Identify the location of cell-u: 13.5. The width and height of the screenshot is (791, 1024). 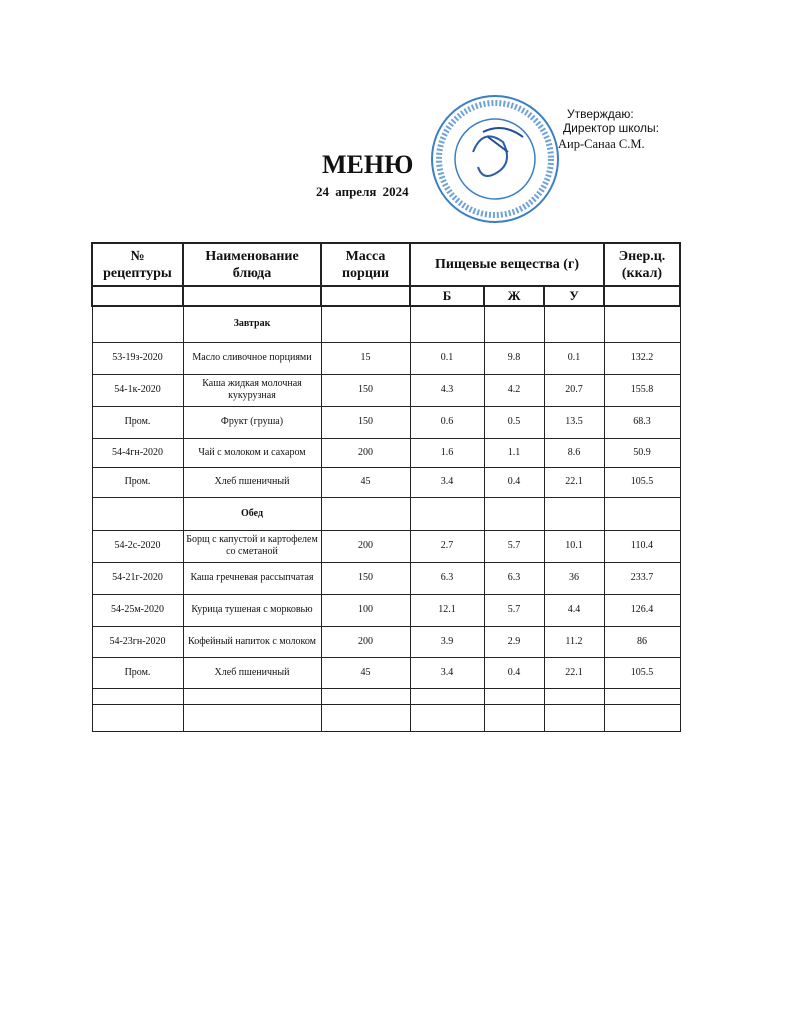
(574, 422).